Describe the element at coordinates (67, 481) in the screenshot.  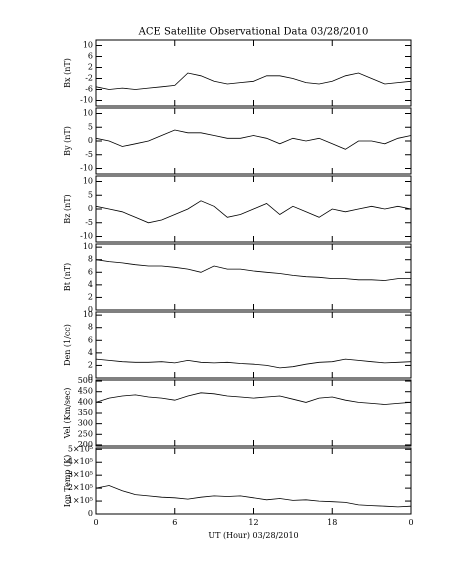
I see `y-axis-label: Ion Temp (K)` at that location.